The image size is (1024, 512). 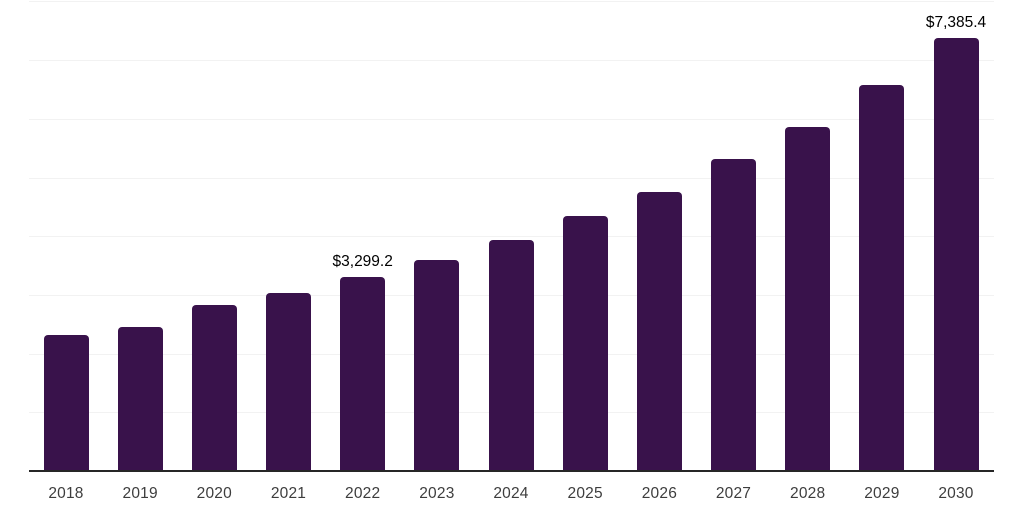 What do you see at coordinates (882, 493) in the screenshot?
I see `x-axis-label-2029: 2029` at bounding box center [882, 493].